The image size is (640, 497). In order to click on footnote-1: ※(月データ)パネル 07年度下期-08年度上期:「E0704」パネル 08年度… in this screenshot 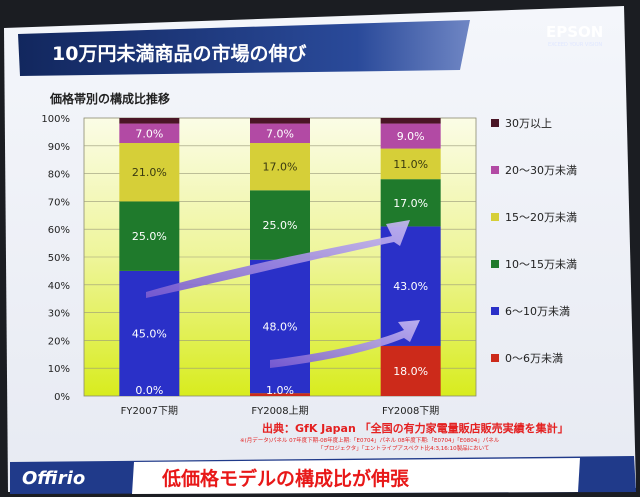, I will do `click(370, 440)`.